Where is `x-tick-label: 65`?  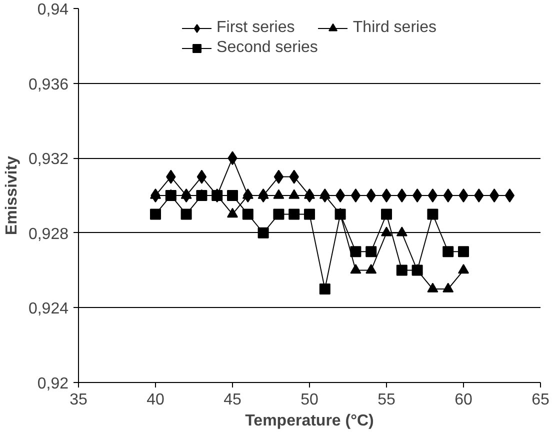 x-tick-label: 65 is located at coordinates (541, 400).